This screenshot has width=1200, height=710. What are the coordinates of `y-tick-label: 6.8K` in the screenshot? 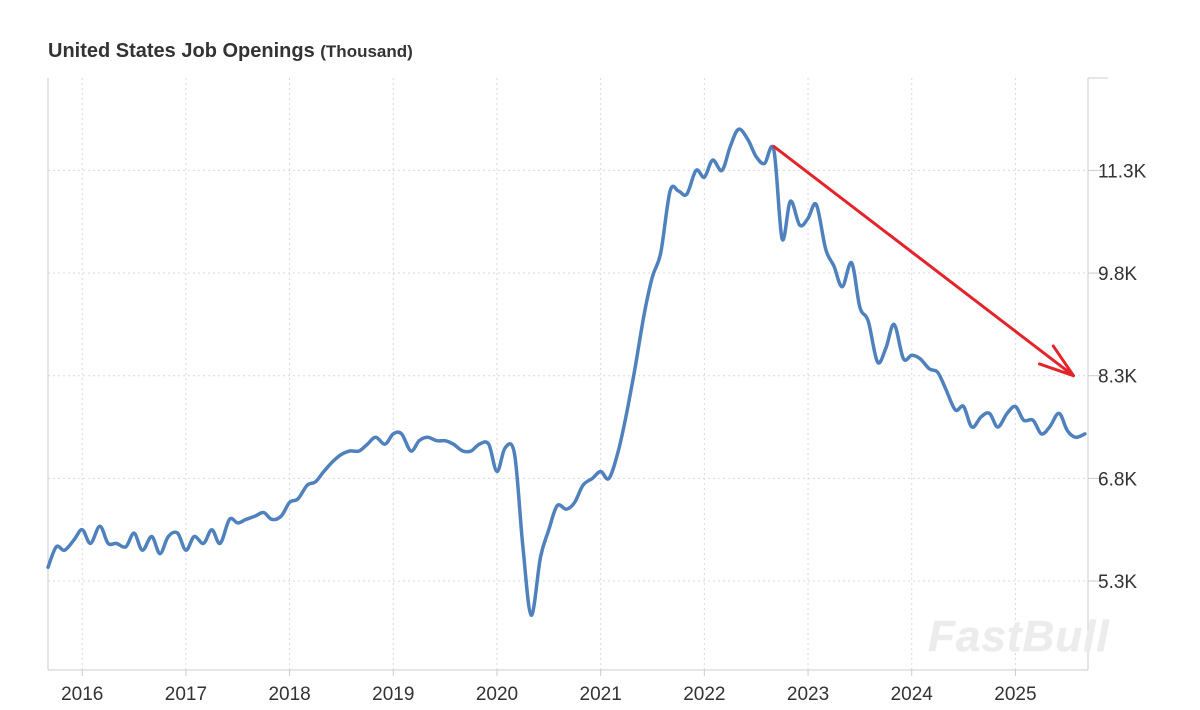 It's located at (1117, 479).